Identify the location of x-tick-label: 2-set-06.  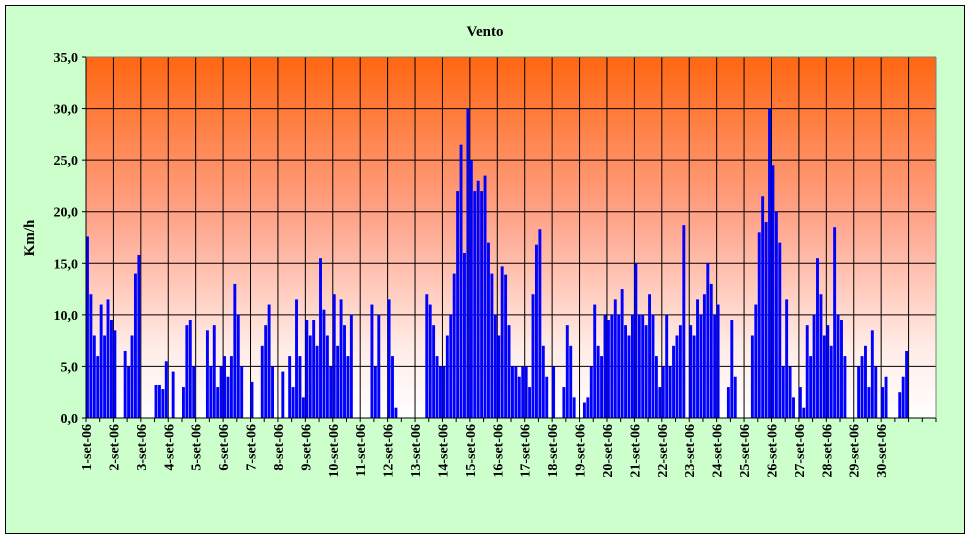
(114, 447).